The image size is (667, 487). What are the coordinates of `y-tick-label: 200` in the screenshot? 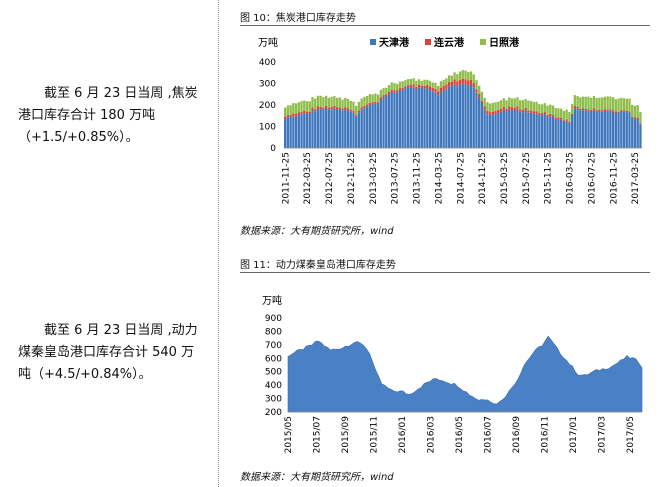 It's located at (273, 413).